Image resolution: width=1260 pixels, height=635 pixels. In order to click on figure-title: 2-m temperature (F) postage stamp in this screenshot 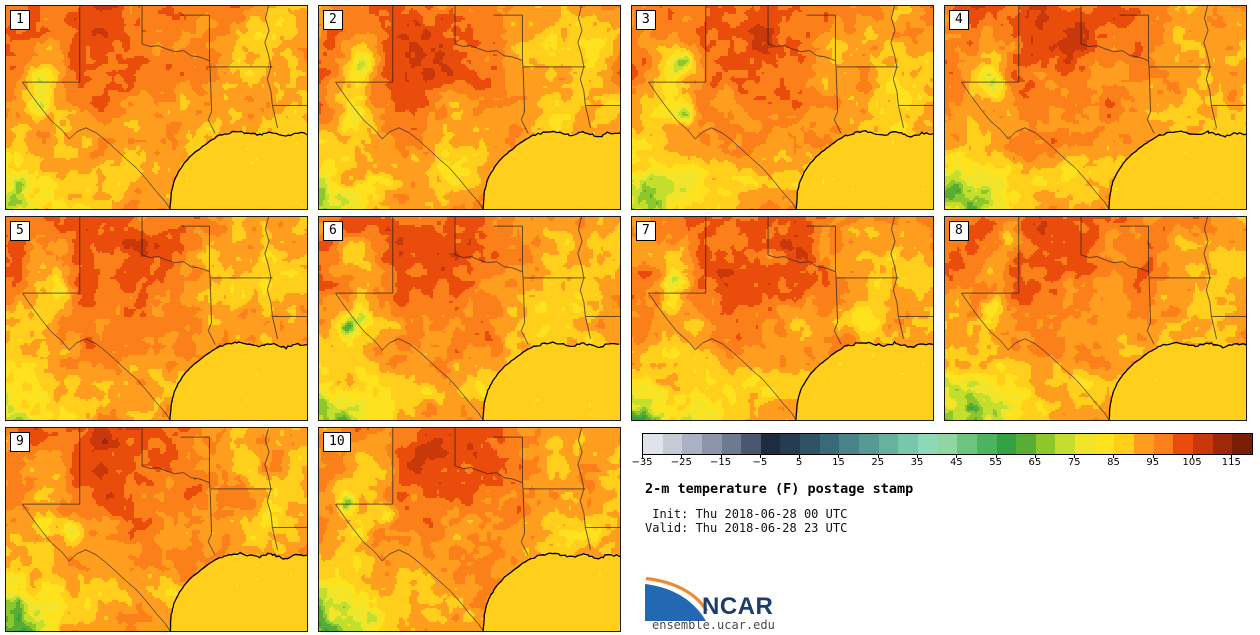, I will do `click(779, 489)`.